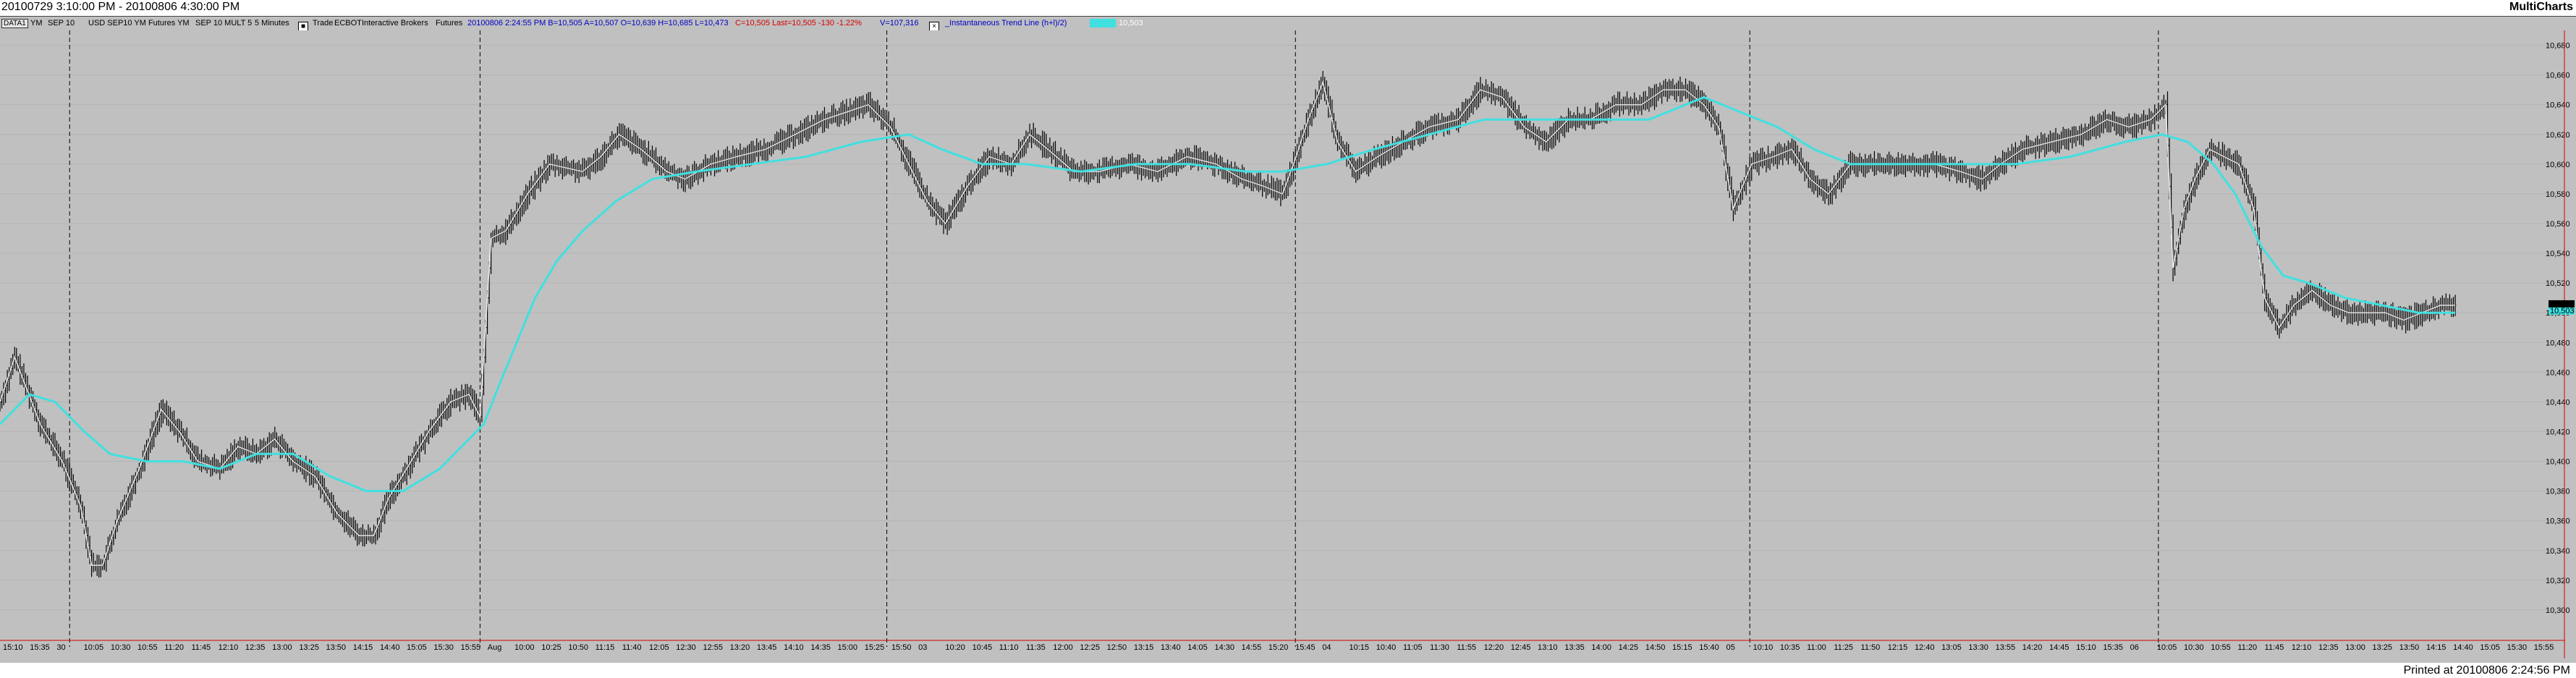 This screenshot has width=2576, height=678. I want to click on printed-timestamp: Printed at 20100806 2:24:56 PM, so click(2486, 670).